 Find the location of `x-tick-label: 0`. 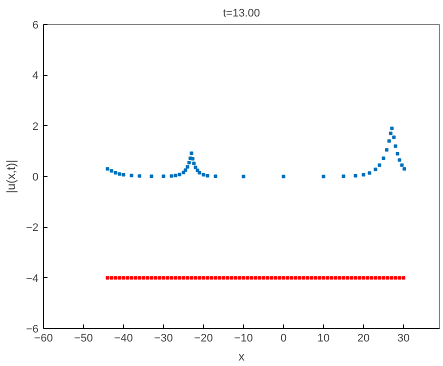

x-tick-label: 0 is located at coordinates (283, 338).